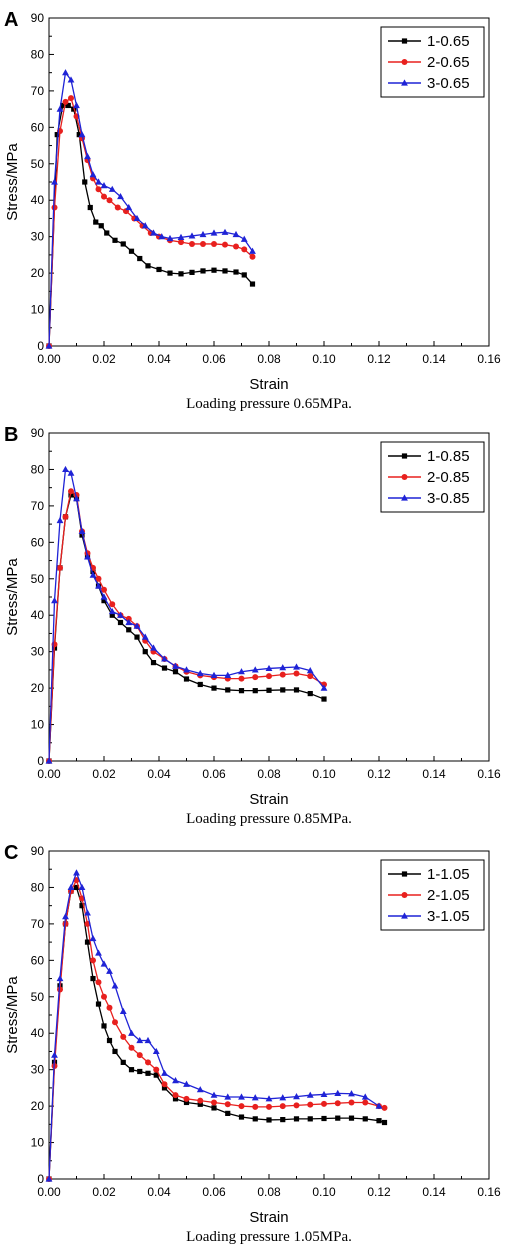 Image resolution: width=505 pixels, height=1247 pixels. What do you see at coordinates (489, 359) in the screenshot?
I see `x-tick-label: 0.16` at bounding box center [489, 359].